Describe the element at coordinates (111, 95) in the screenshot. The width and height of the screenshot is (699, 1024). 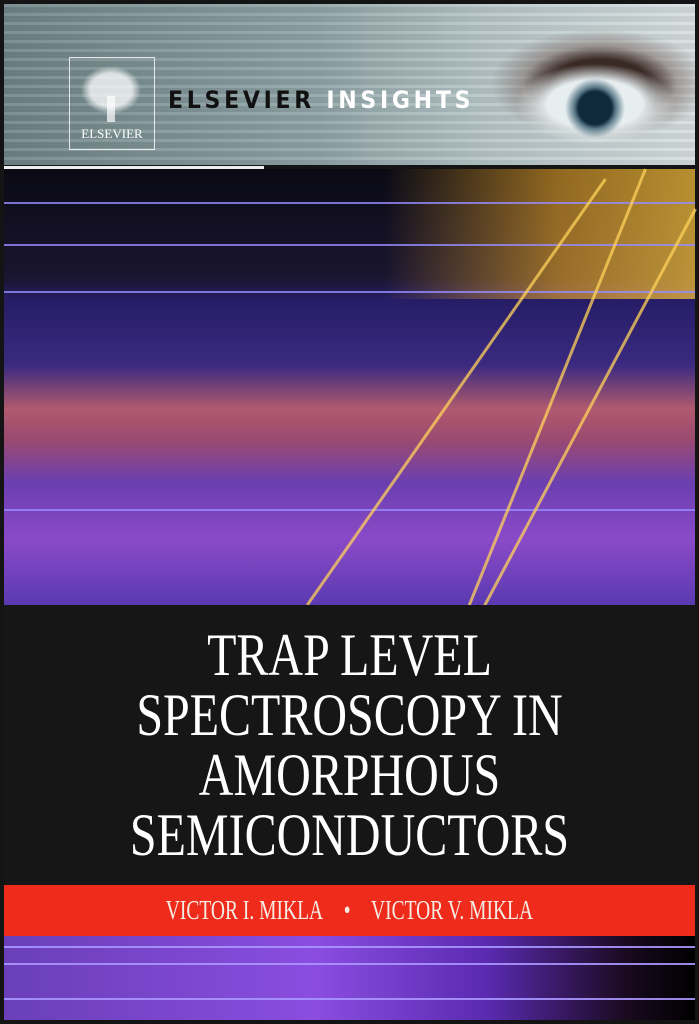
I see `tree-icon` at that location.